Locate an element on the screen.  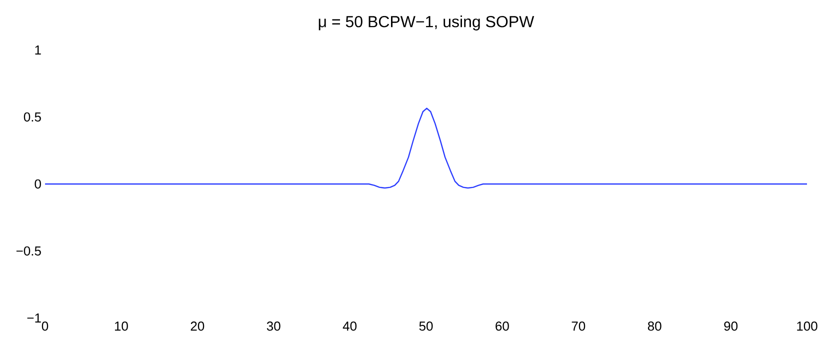
x-tick-label: 90 is located at coordinates (731, 326).